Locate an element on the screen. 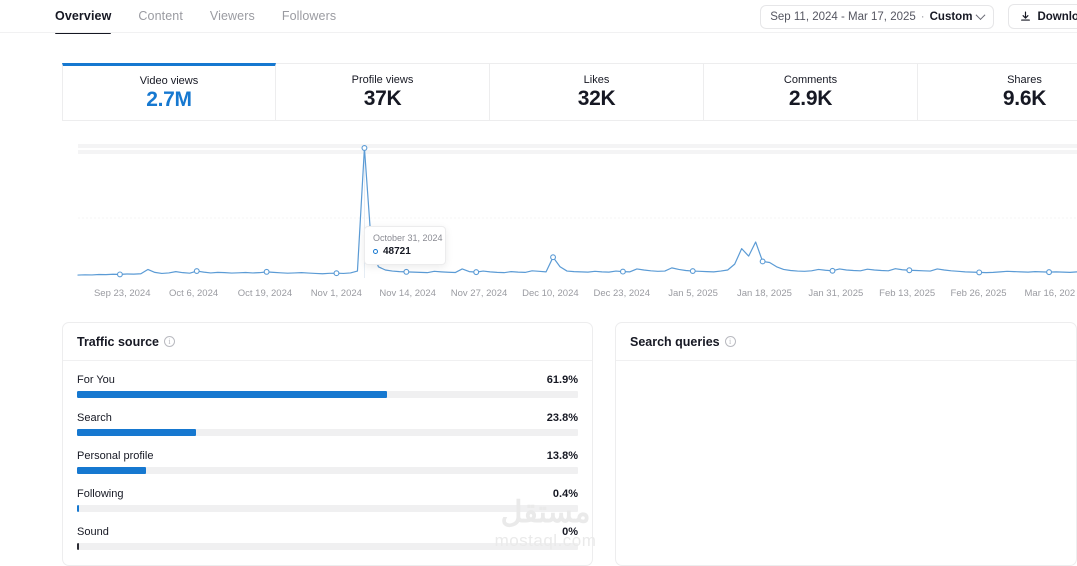 This screenshot has width=1077, height=566. chart-x-tick-label: Nov 14, 2024 is located at coordinates (407, 293).